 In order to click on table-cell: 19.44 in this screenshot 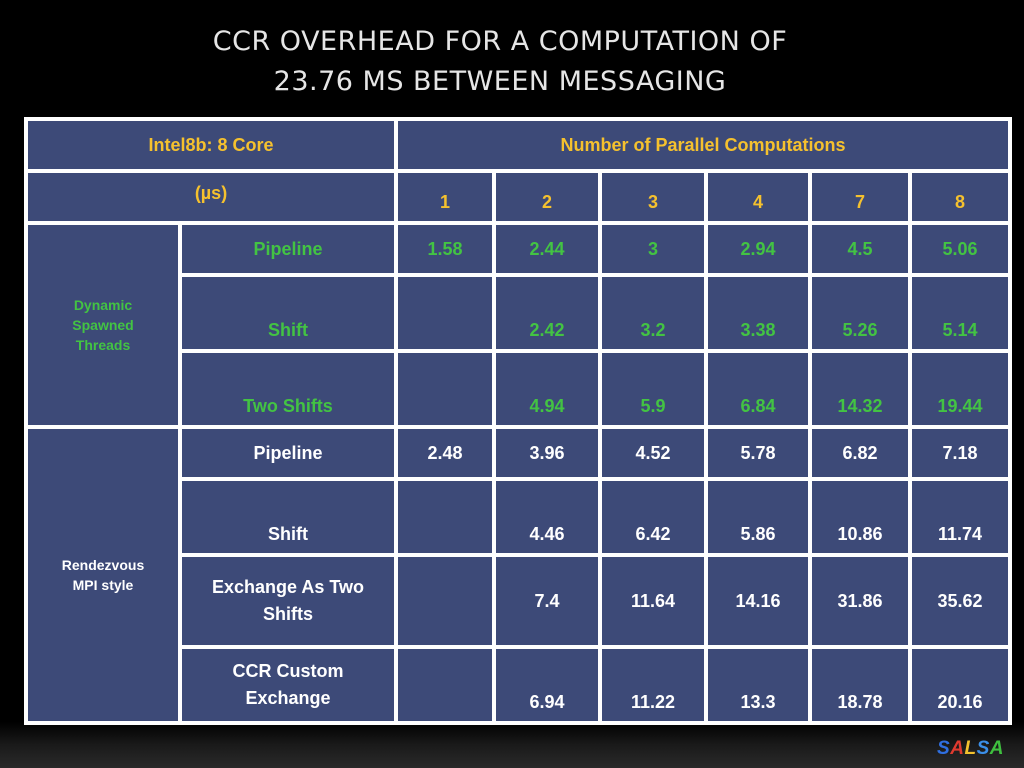, I will do `click(960, 389)`.